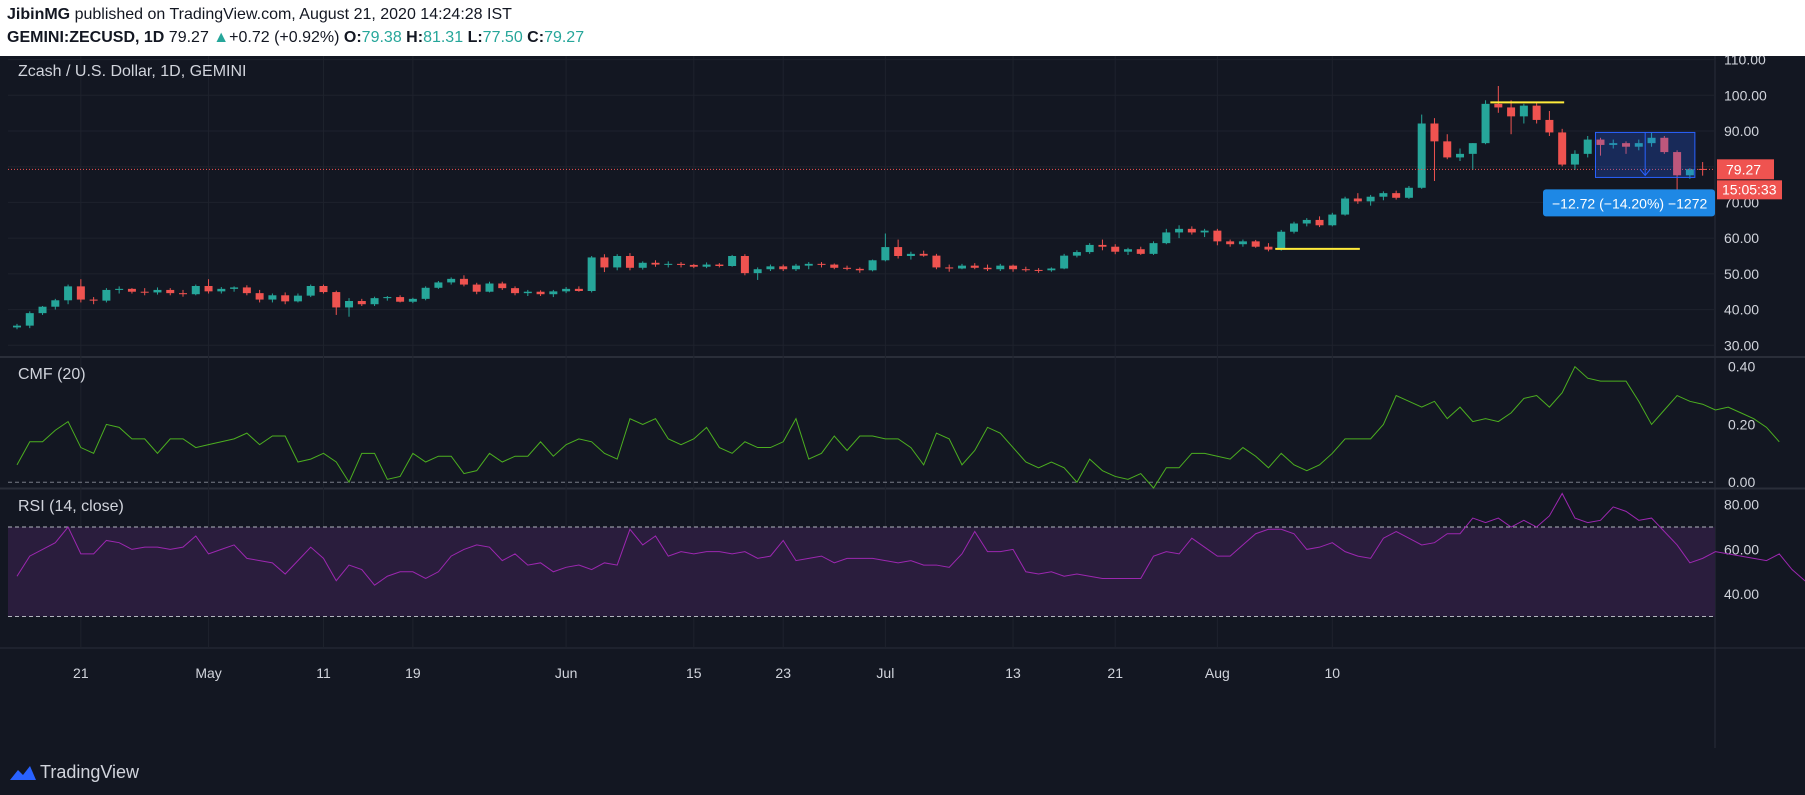 This screenshot has width=1805, height=795. What do you see at coordinates (132, 71) in the screenshot?
I see `price-pane-title: Zcash / U.S. Dollar, 1D, GEMINI` at bounding box center [132, 71].